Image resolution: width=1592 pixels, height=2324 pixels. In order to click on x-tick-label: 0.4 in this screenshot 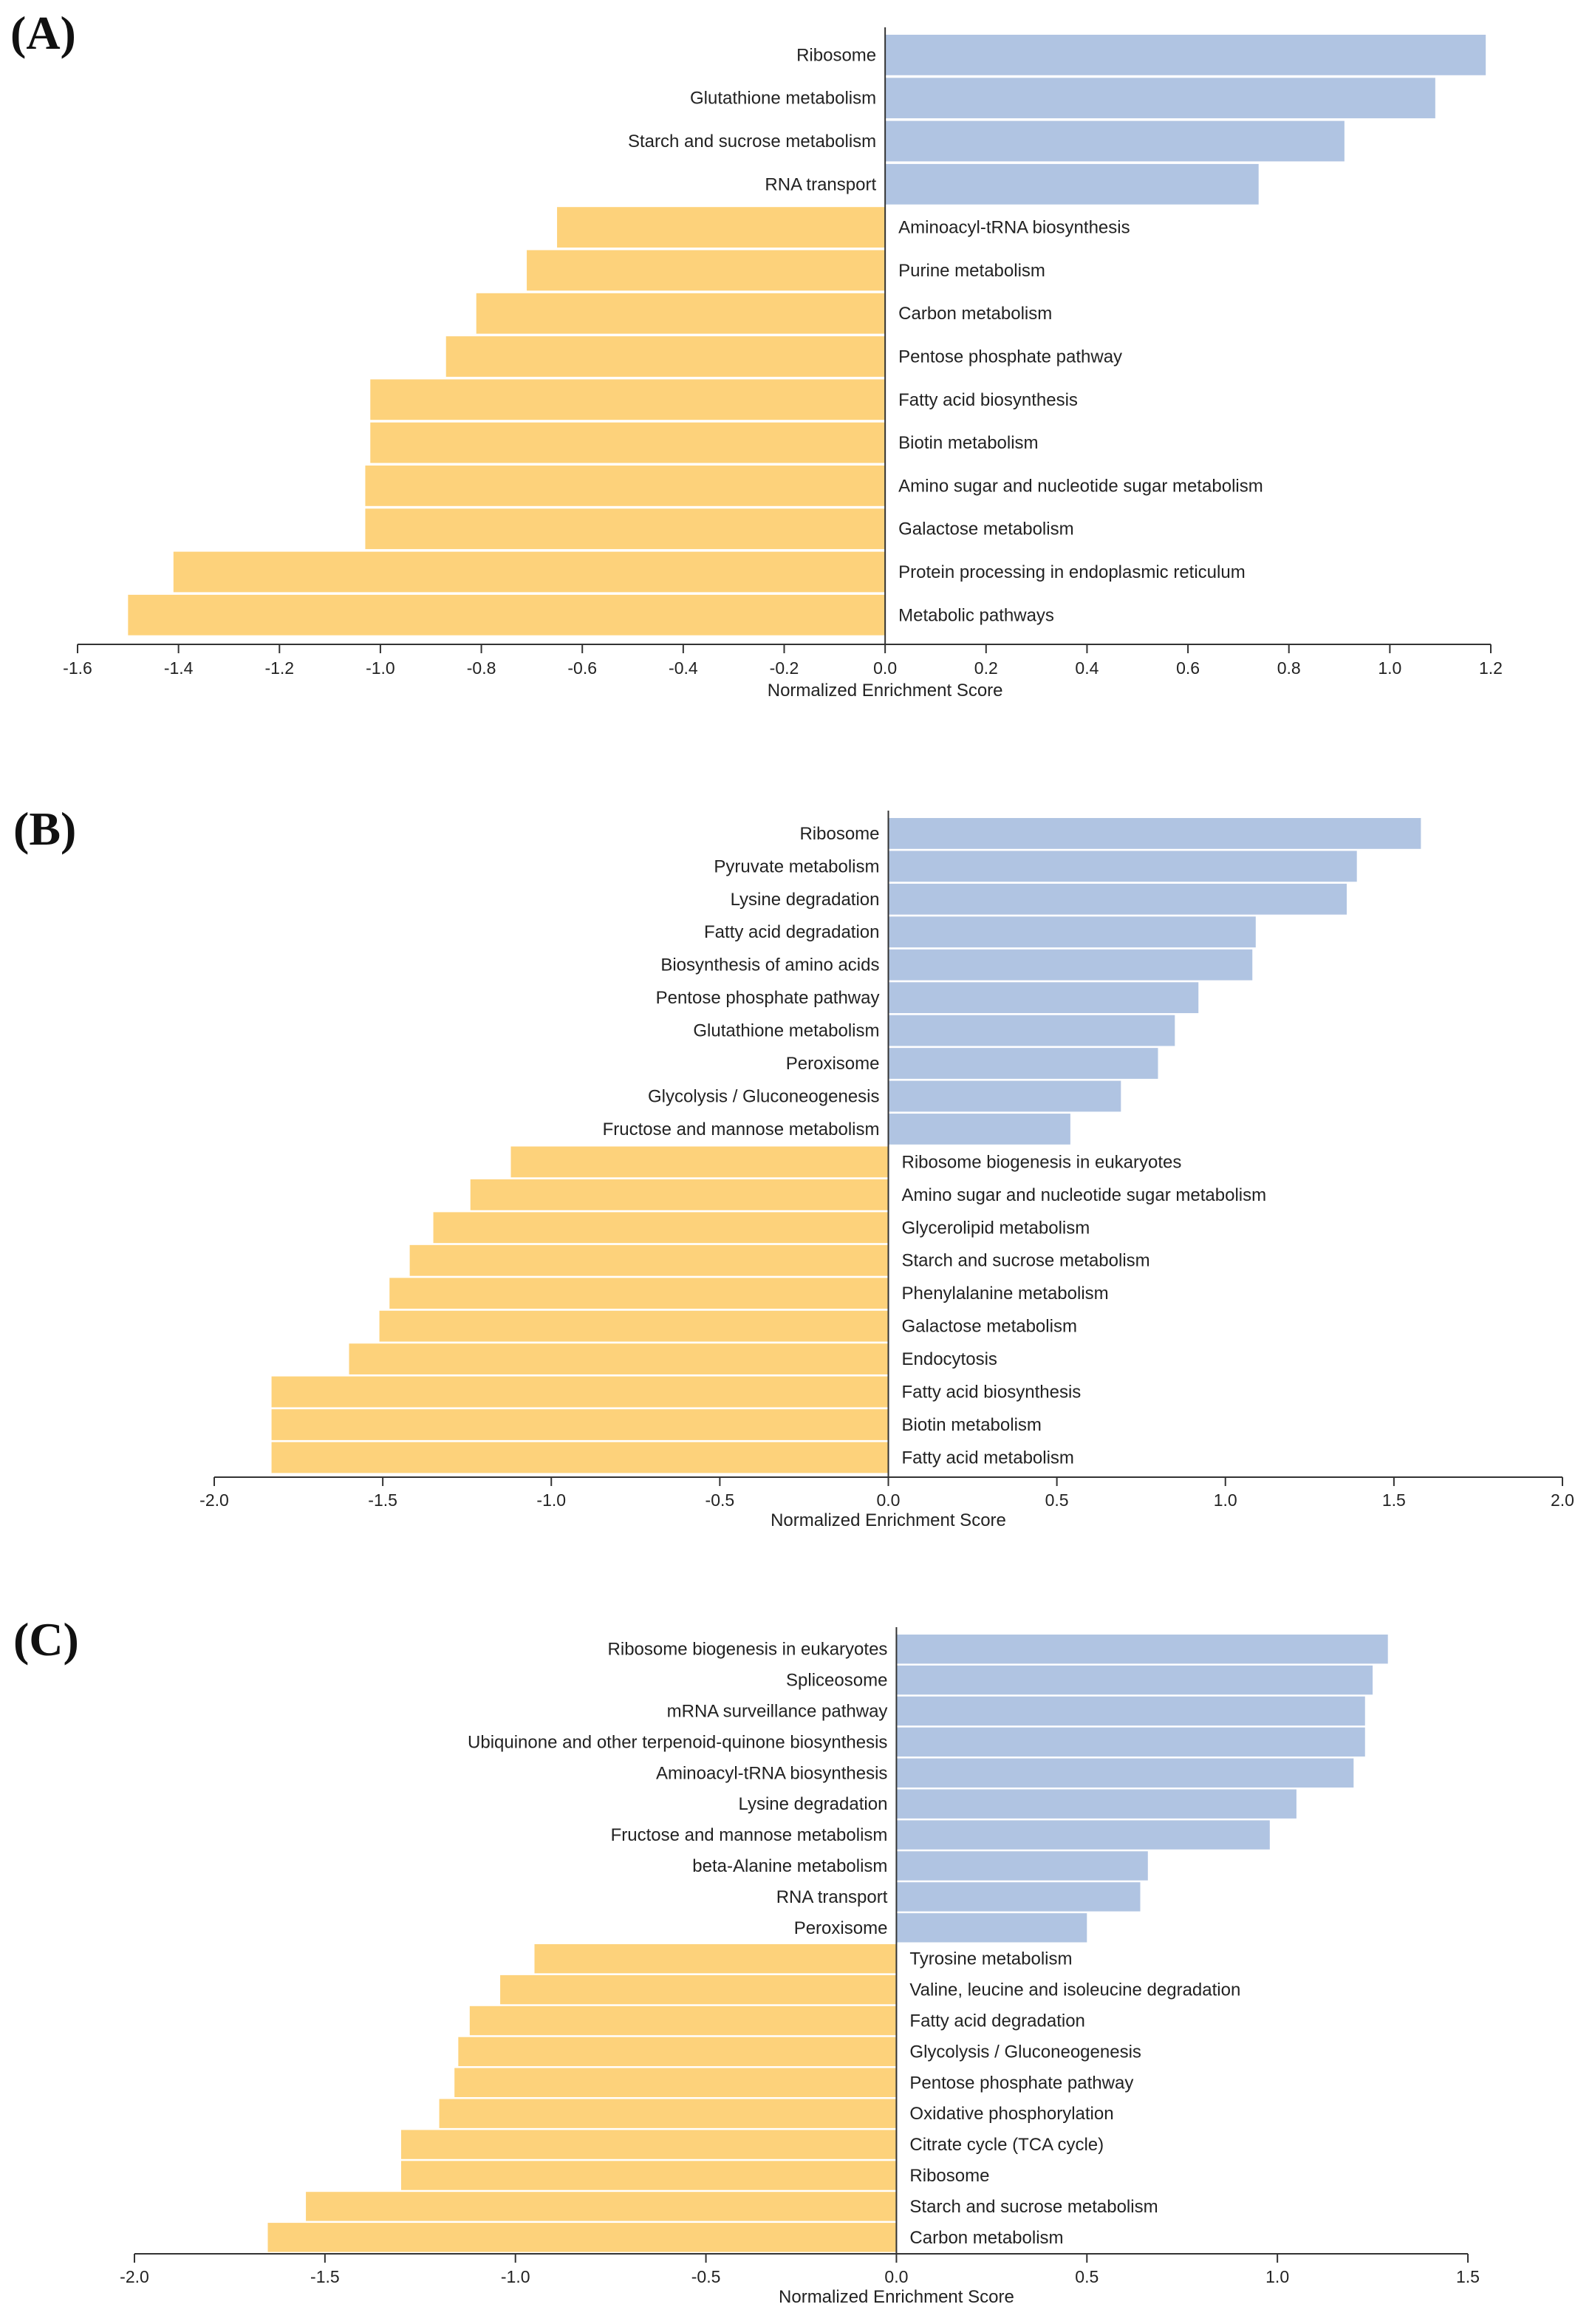, I will do `click(1087, 668)`.